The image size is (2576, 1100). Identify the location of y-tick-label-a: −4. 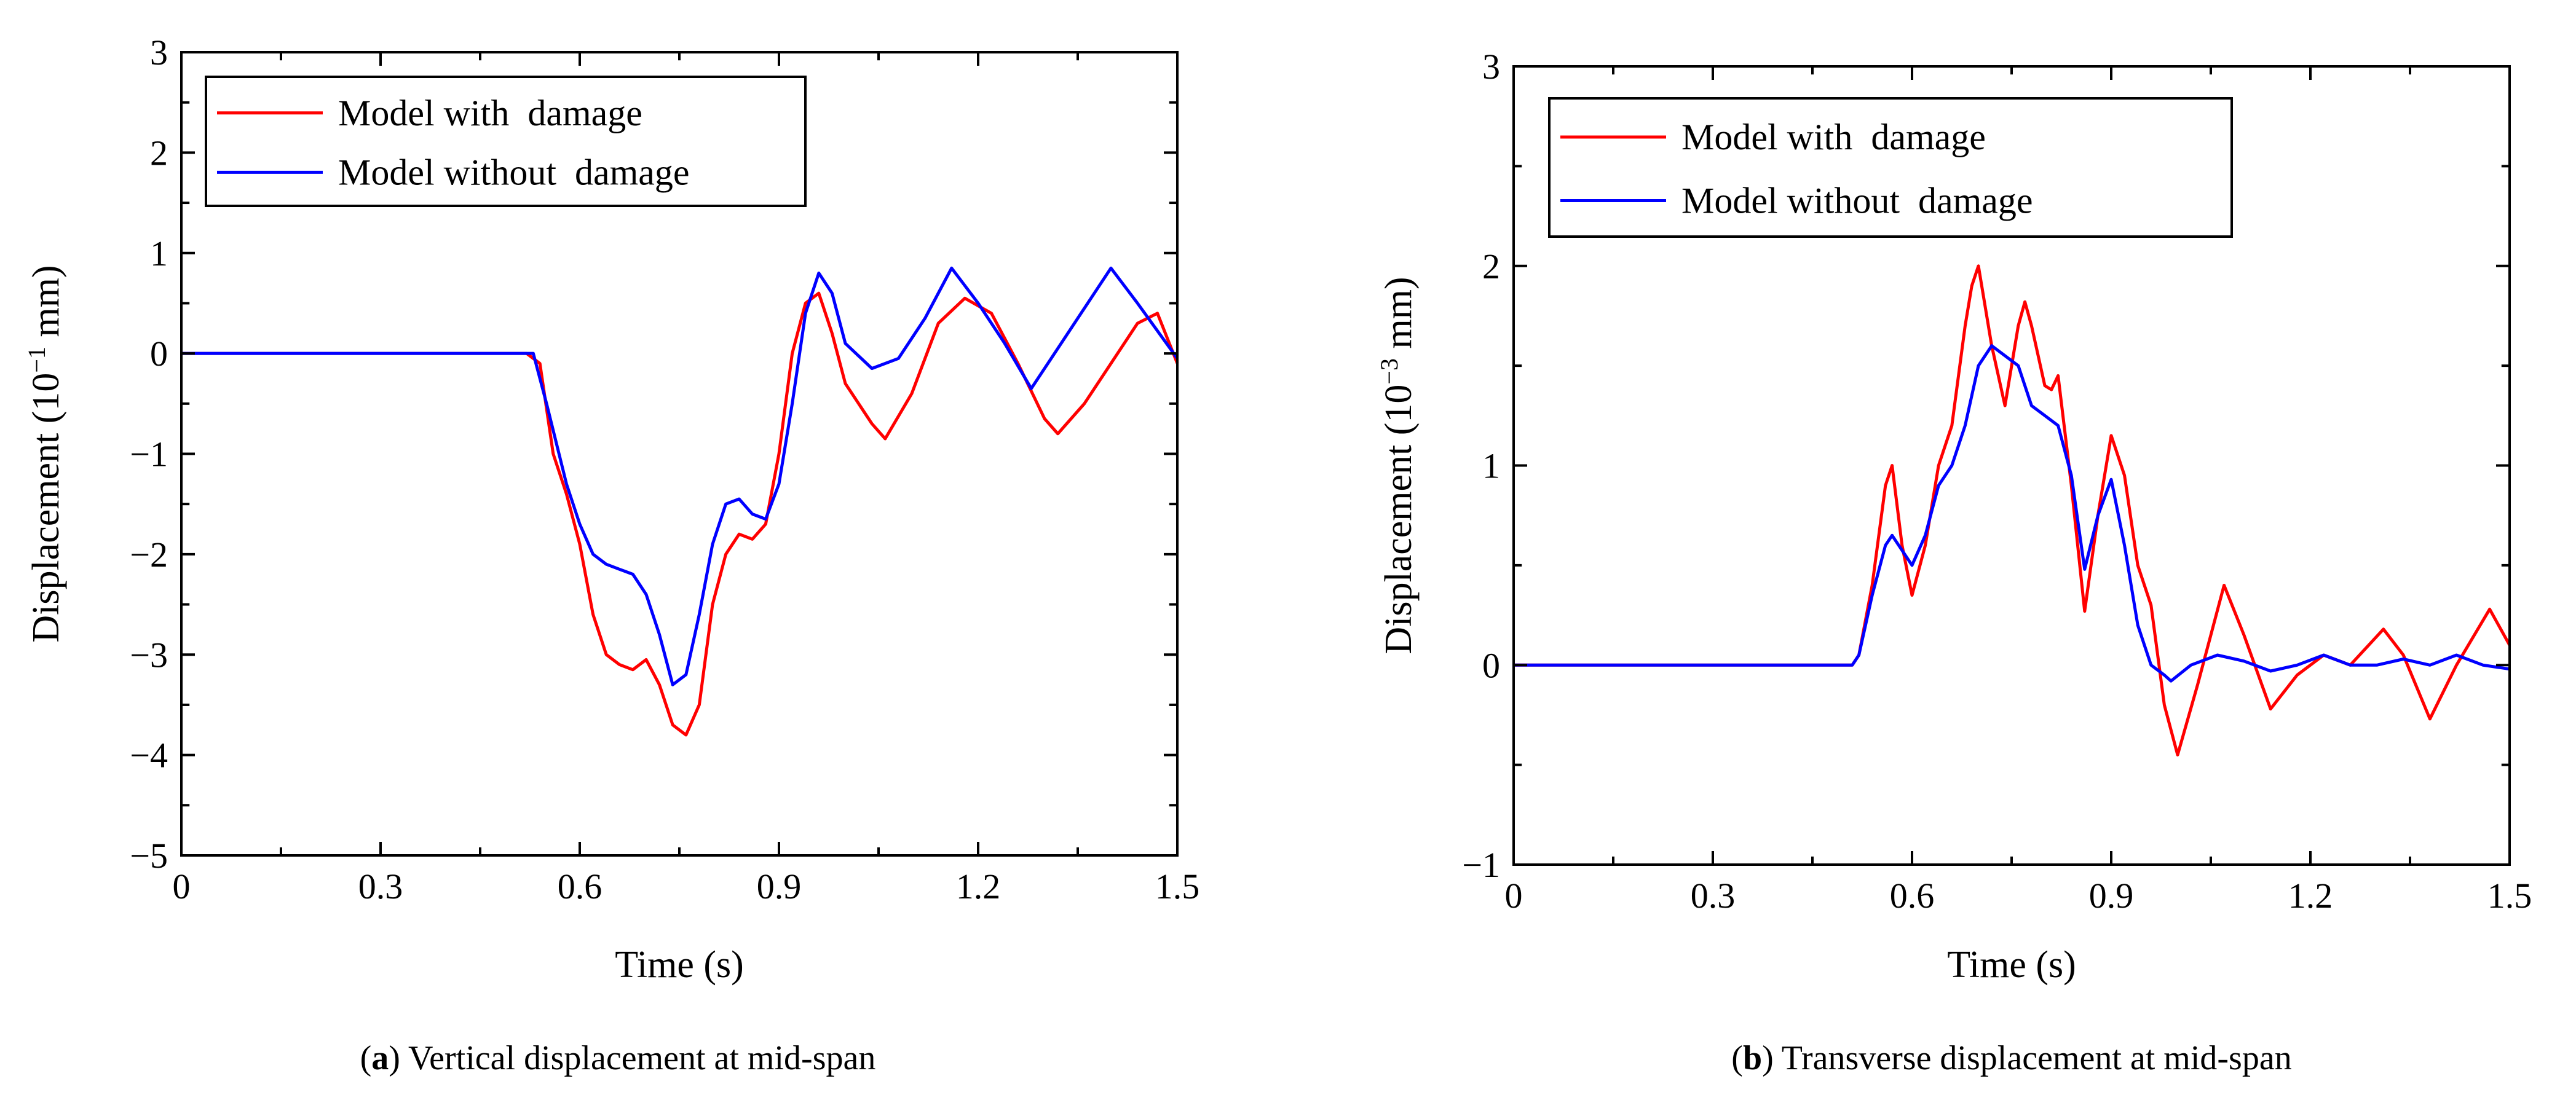
(149, 756).